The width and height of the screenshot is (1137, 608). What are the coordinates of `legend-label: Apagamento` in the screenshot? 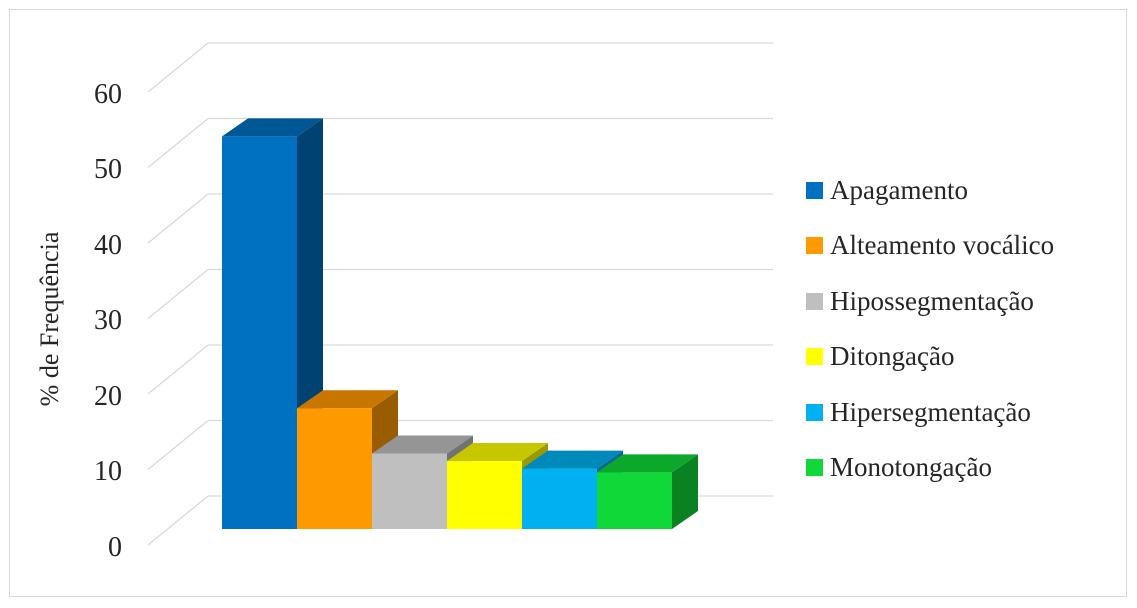 It's located at (899, 189).